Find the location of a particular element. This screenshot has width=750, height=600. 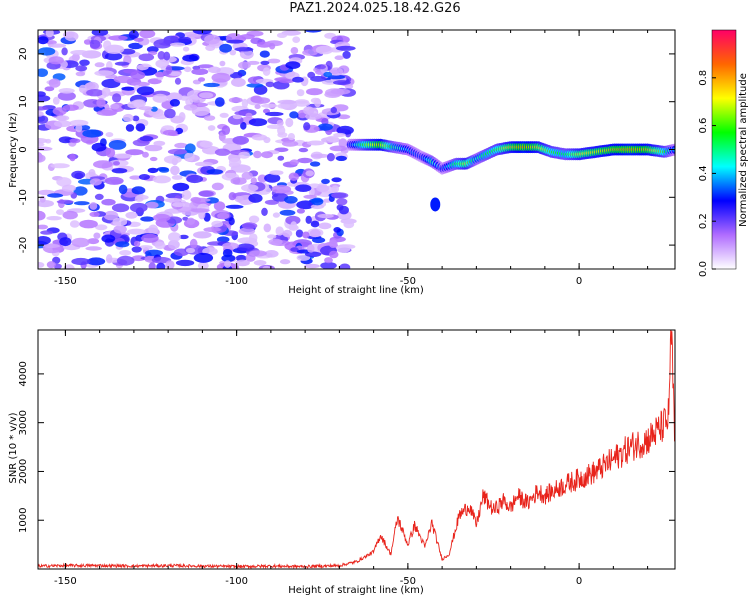

spectrogram-y-tick-label: 10 is located at coordinates (23, 101).